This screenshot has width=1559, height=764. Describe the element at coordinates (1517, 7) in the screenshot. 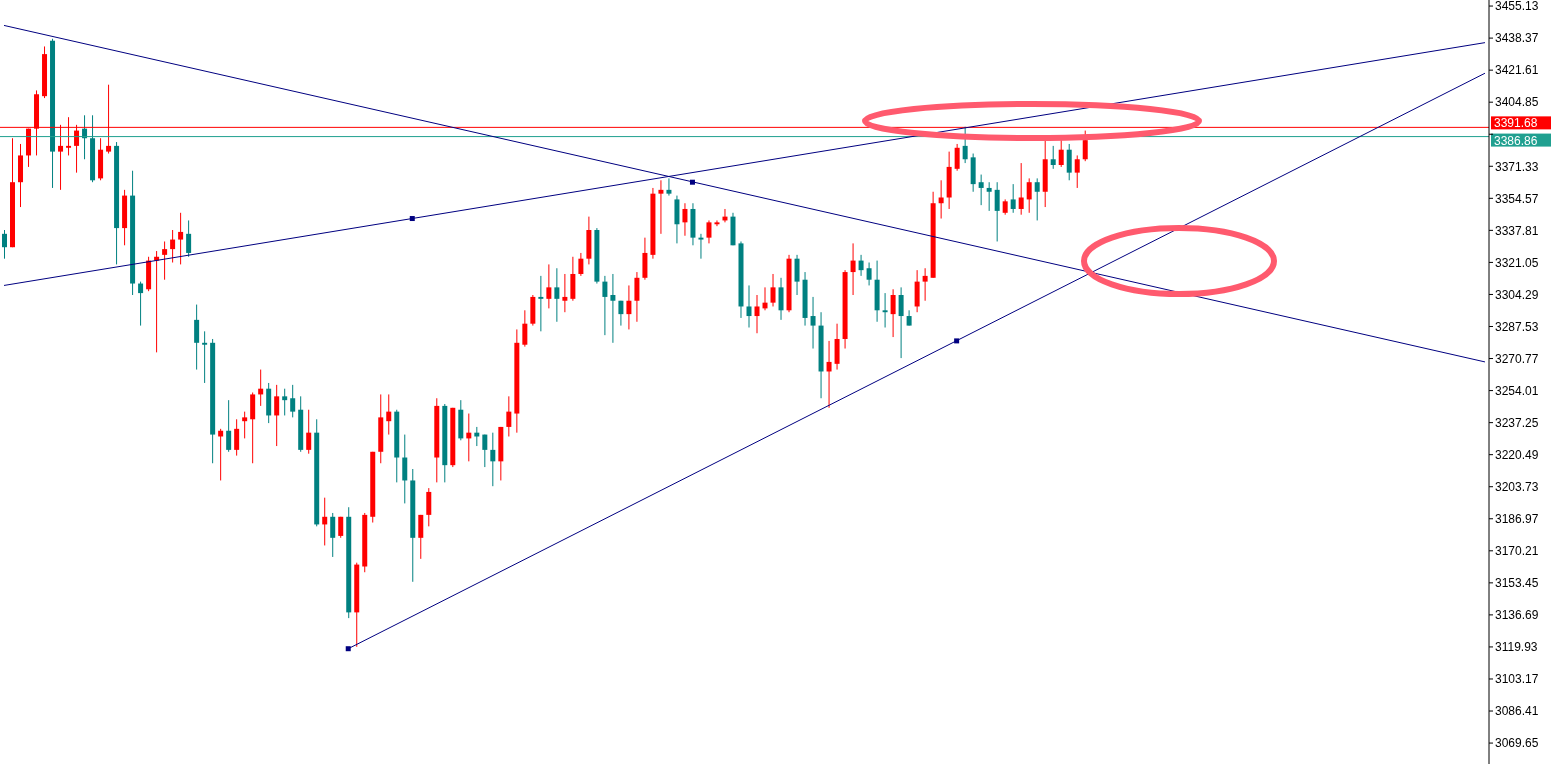

I see `y-tick-label: 3455.13` at that location.